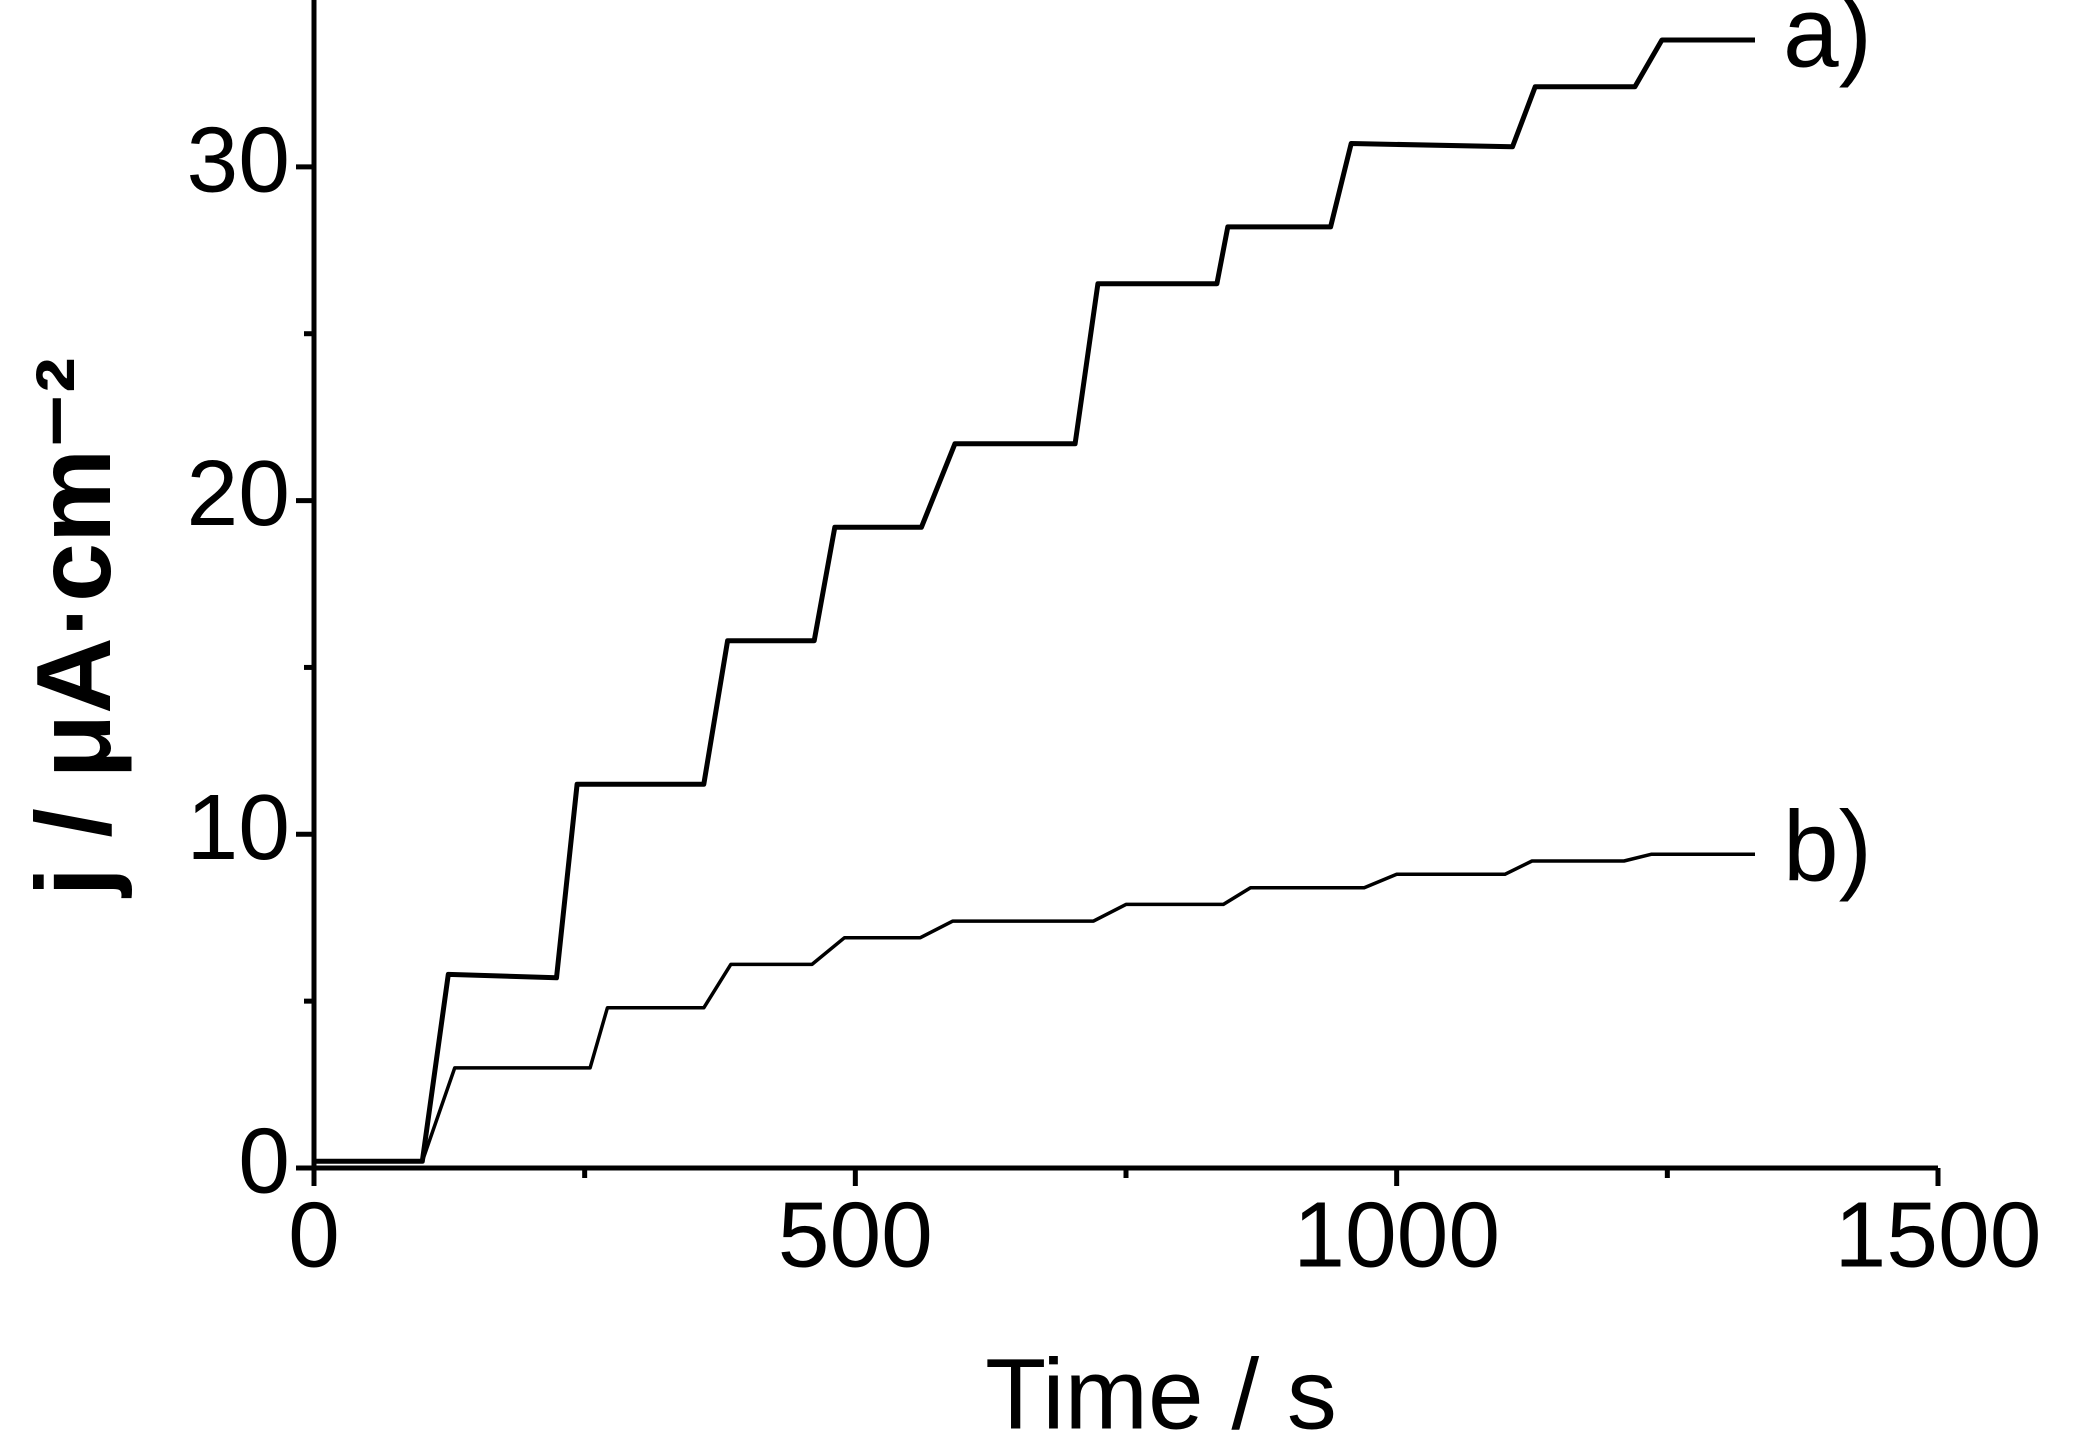 This screenshot has width=2094, height=1450. What do you see at coordinates (1827, 847) in the screenshot?
I see `series-label: b)` at bounding box center [1827, 847].